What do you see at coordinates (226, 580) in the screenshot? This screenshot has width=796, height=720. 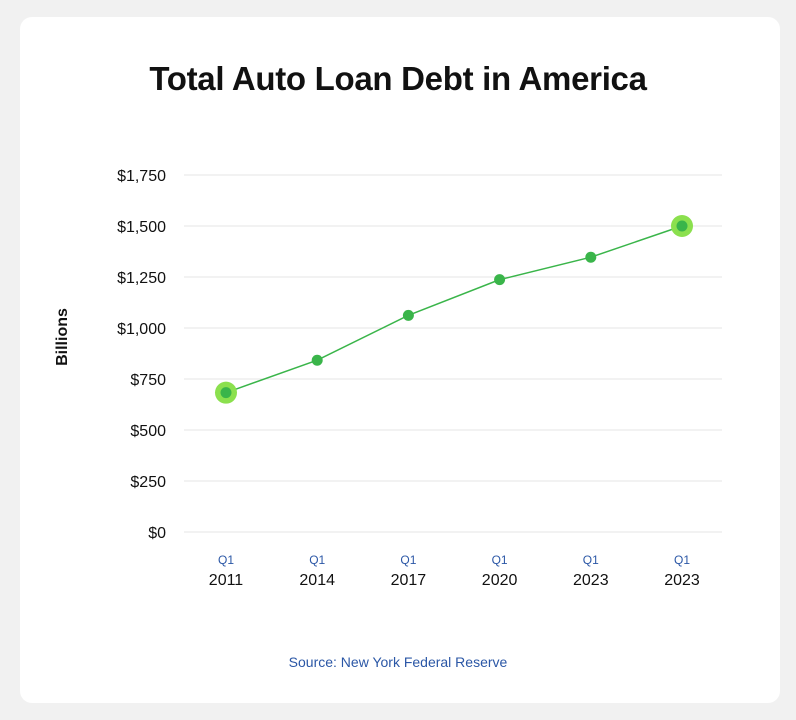 I see `x-tick-year: 2011` at bounding box center [226, 580].